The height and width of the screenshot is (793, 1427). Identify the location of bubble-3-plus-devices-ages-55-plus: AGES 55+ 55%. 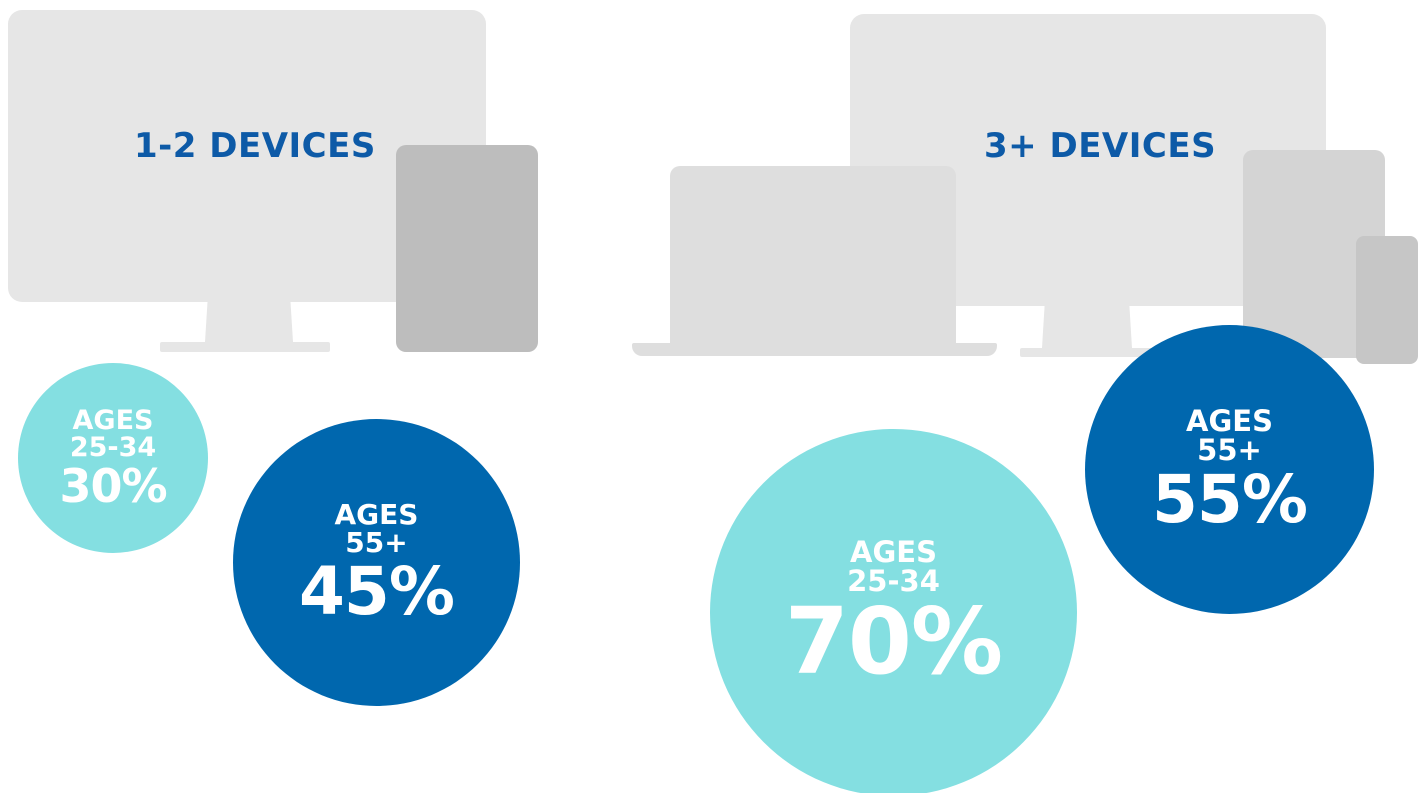
(1229, 469).